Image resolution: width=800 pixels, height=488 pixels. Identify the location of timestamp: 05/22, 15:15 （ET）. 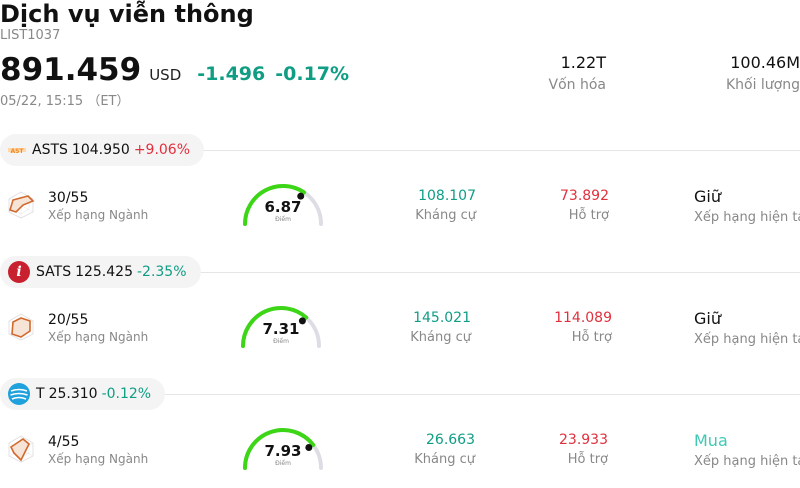
(65, 101).